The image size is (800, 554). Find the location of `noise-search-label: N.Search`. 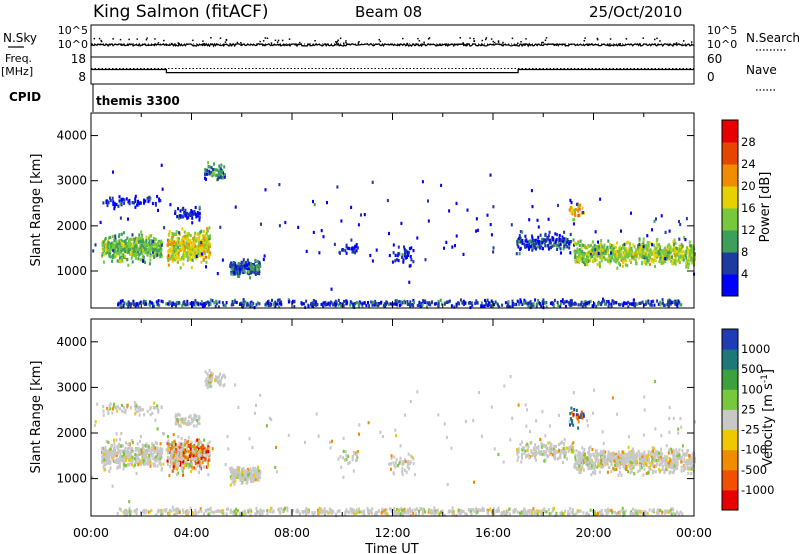

noise-search-label: N.Search is located at coordinates (773, 38).